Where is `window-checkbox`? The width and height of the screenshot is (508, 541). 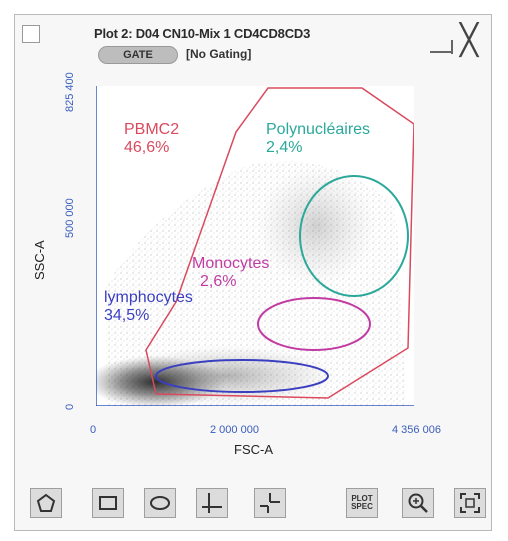
window-checkbox is located at coordinates (31, 34).